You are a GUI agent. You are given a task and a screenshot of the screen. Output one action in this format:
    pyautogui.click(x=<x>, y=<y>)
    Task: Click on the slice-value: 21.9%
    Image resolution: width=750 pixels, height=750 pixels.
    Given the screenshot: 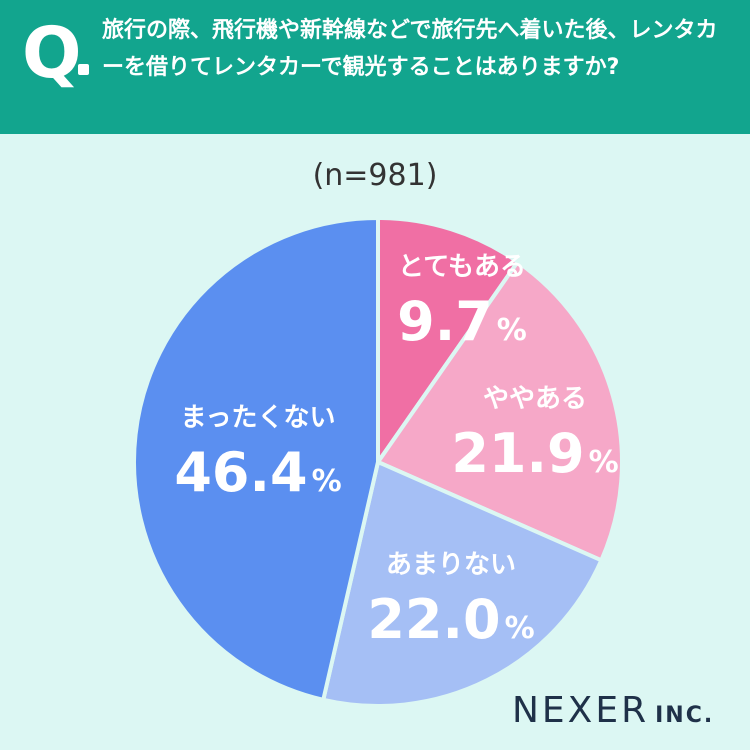 What is the action you would take?
    pyautogui.click(x=534, y=453)
    